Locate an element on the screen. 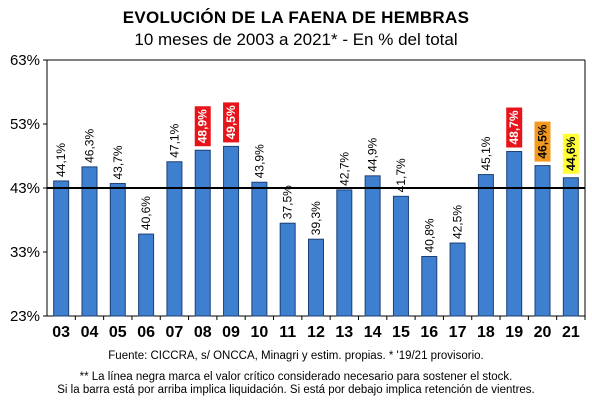 The width and height of the screenshot is (592, 406). data-label-19: 48,7% is located at coordinates (514, 127).